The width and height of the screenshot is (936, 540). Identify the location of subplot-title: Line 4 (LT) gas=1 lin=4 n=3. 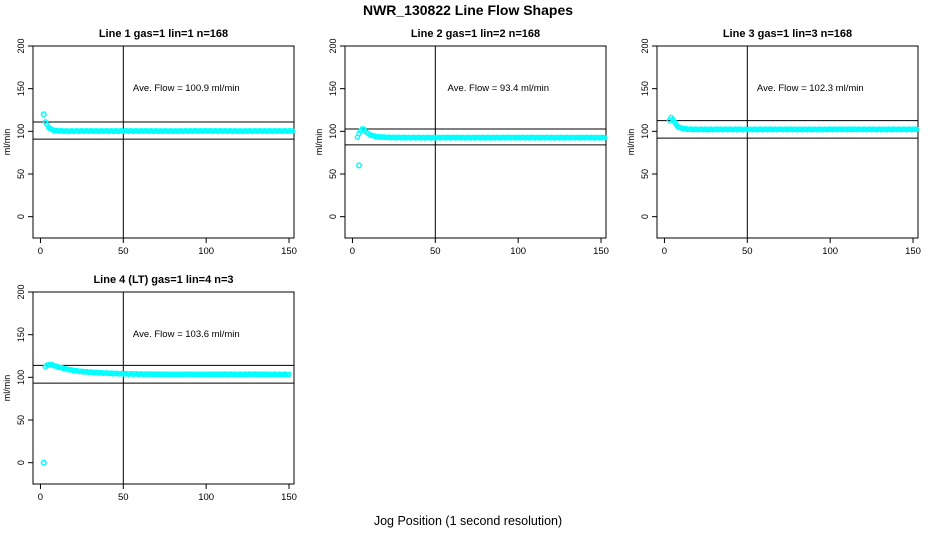
(163, 280).